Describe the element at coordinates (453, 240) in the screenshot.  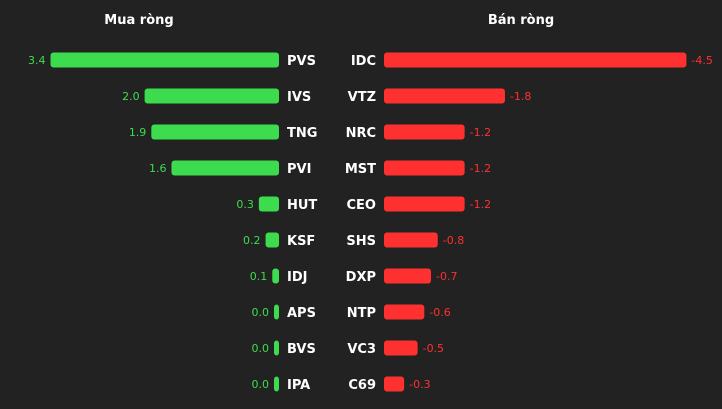
I see `sell-value-label: -0.8` at that location.